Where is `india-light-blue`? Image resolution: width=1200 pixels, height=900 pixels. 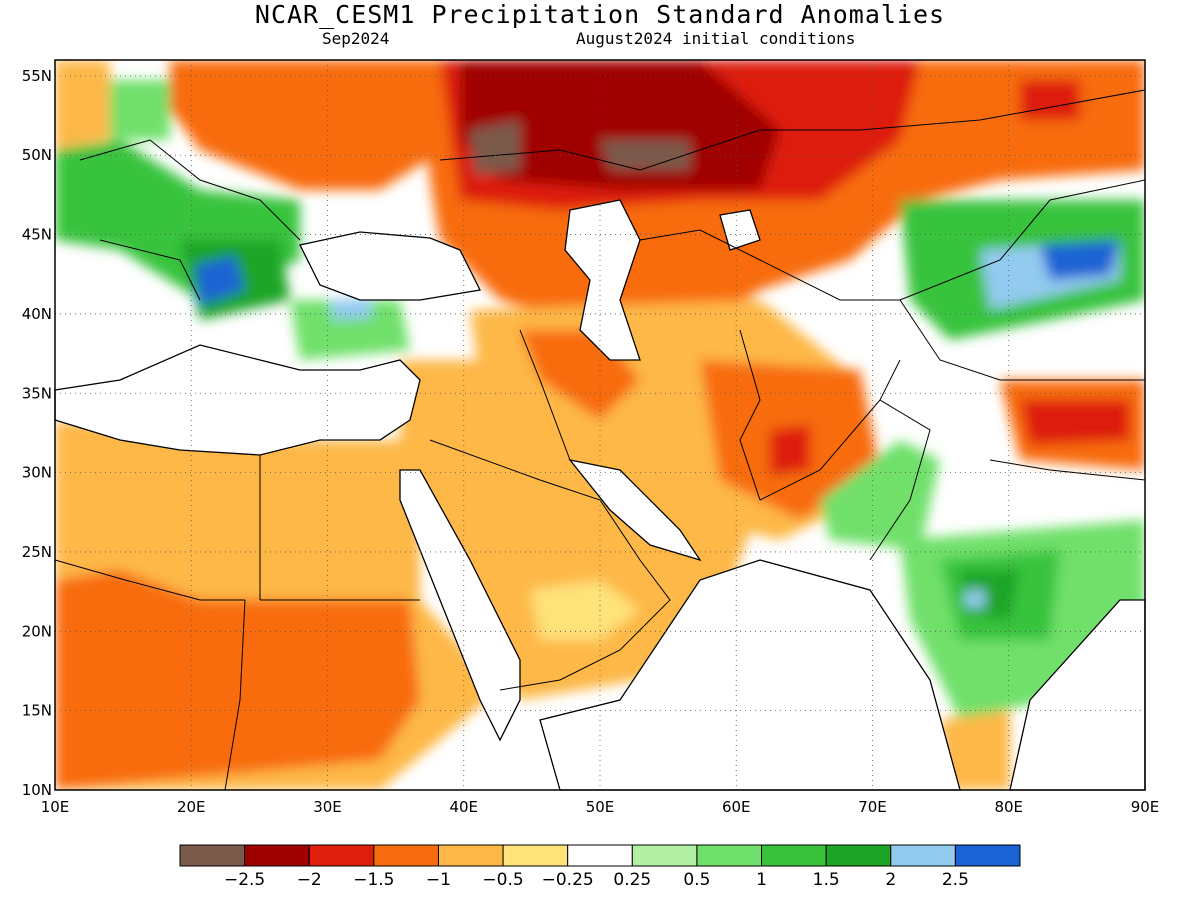 india-light-blue is located at coordinates (975, 599).